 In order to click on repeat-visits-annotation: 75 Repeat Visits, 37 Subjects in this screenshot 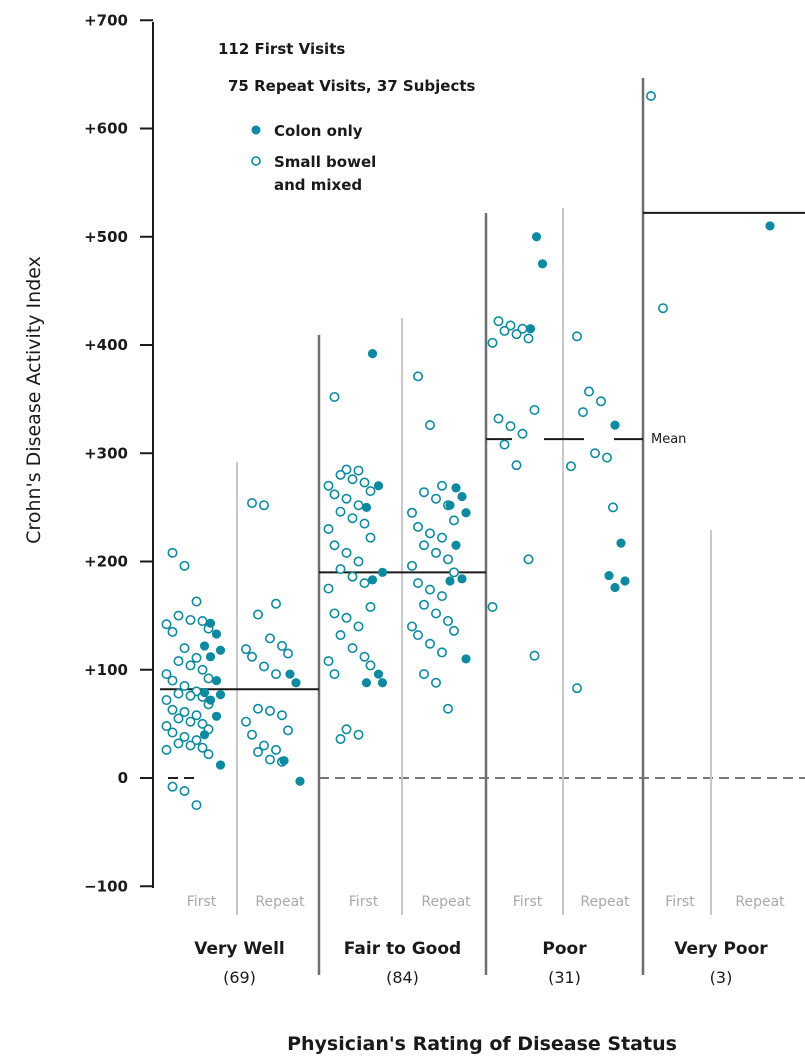, I will do `click(352, 86)`.